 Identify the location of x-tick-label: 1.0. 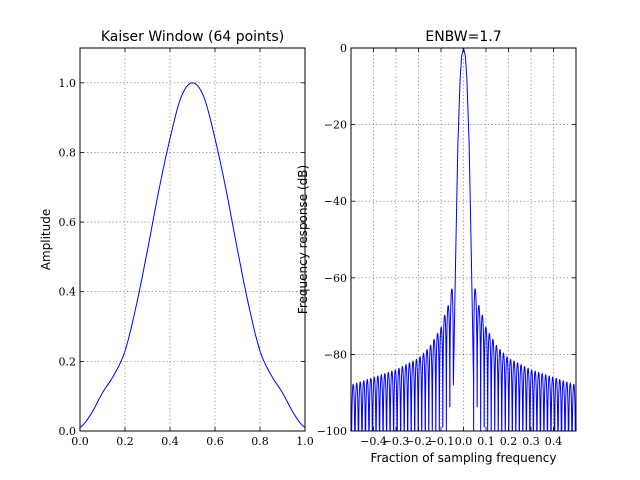
(305, 441).